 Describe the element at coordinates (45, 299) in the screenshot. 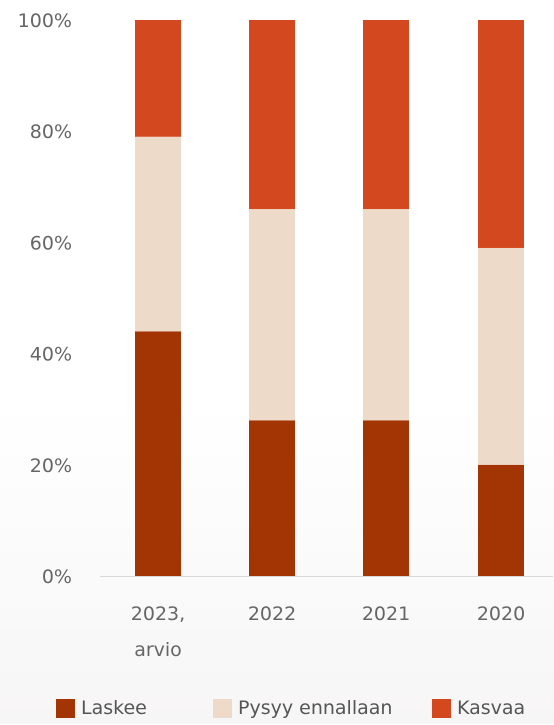

I see `y-axis: 0% 20% 40% 60% 80% 100%` at that location.